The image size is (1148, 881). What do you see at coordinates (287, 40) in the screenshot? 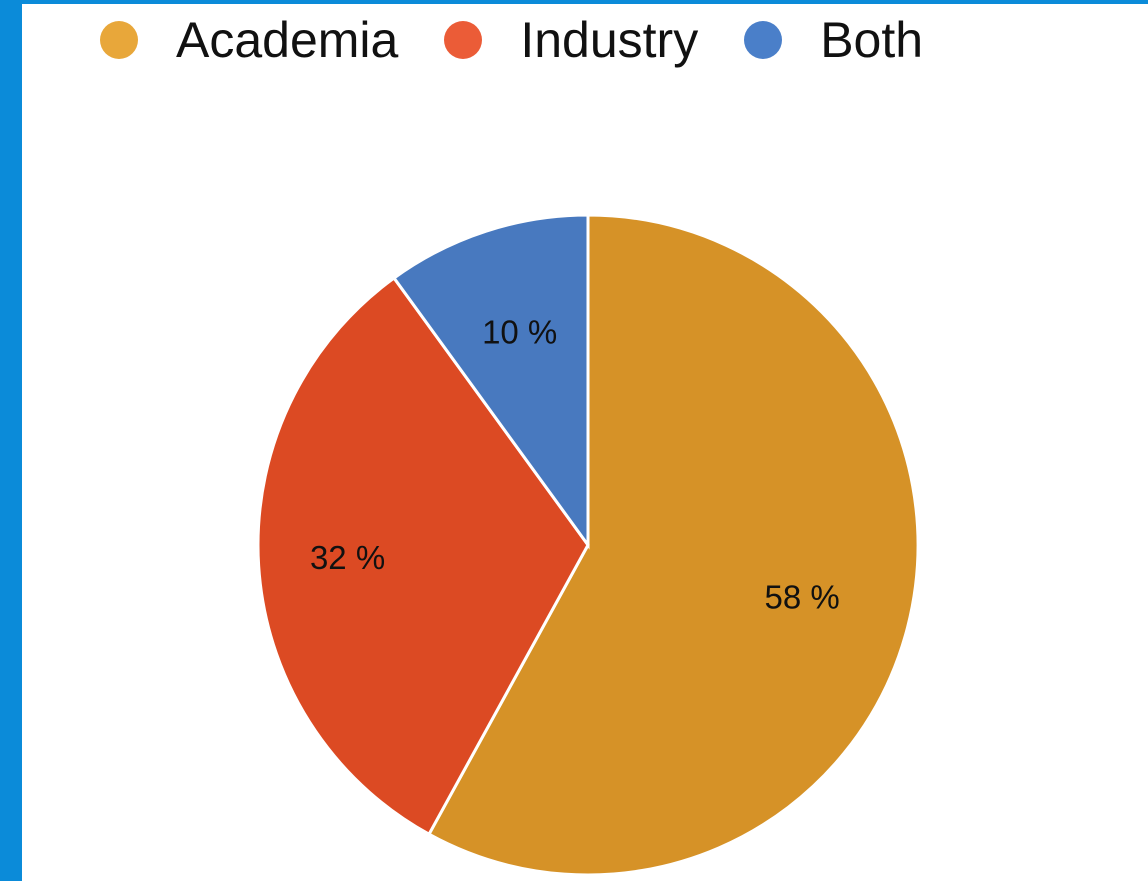
I see `legend-label-academia: Academia` at bounding box center [287, 40].